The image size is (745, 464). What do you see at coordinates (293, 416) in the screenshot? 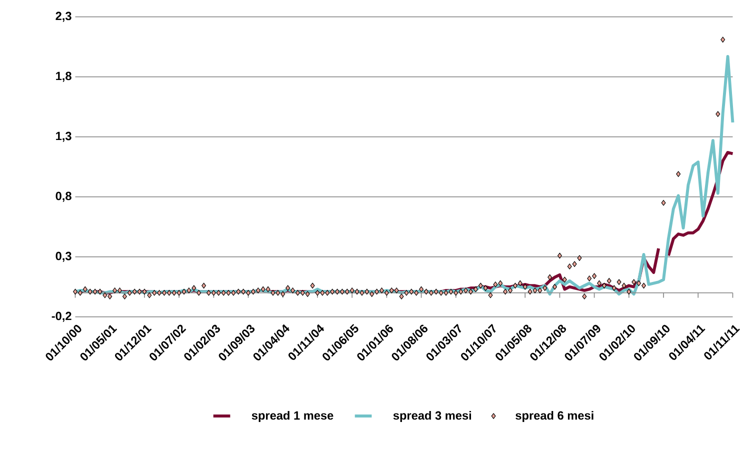
I see `legend-label: spread 1 mese` at bounding box center [293, 416].